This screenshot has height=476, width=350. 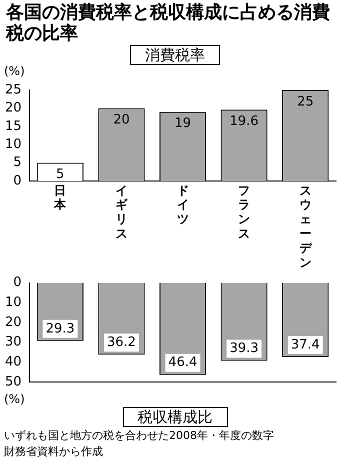 I want to click on y-tick-label: 50, so click(x=13, y=382).